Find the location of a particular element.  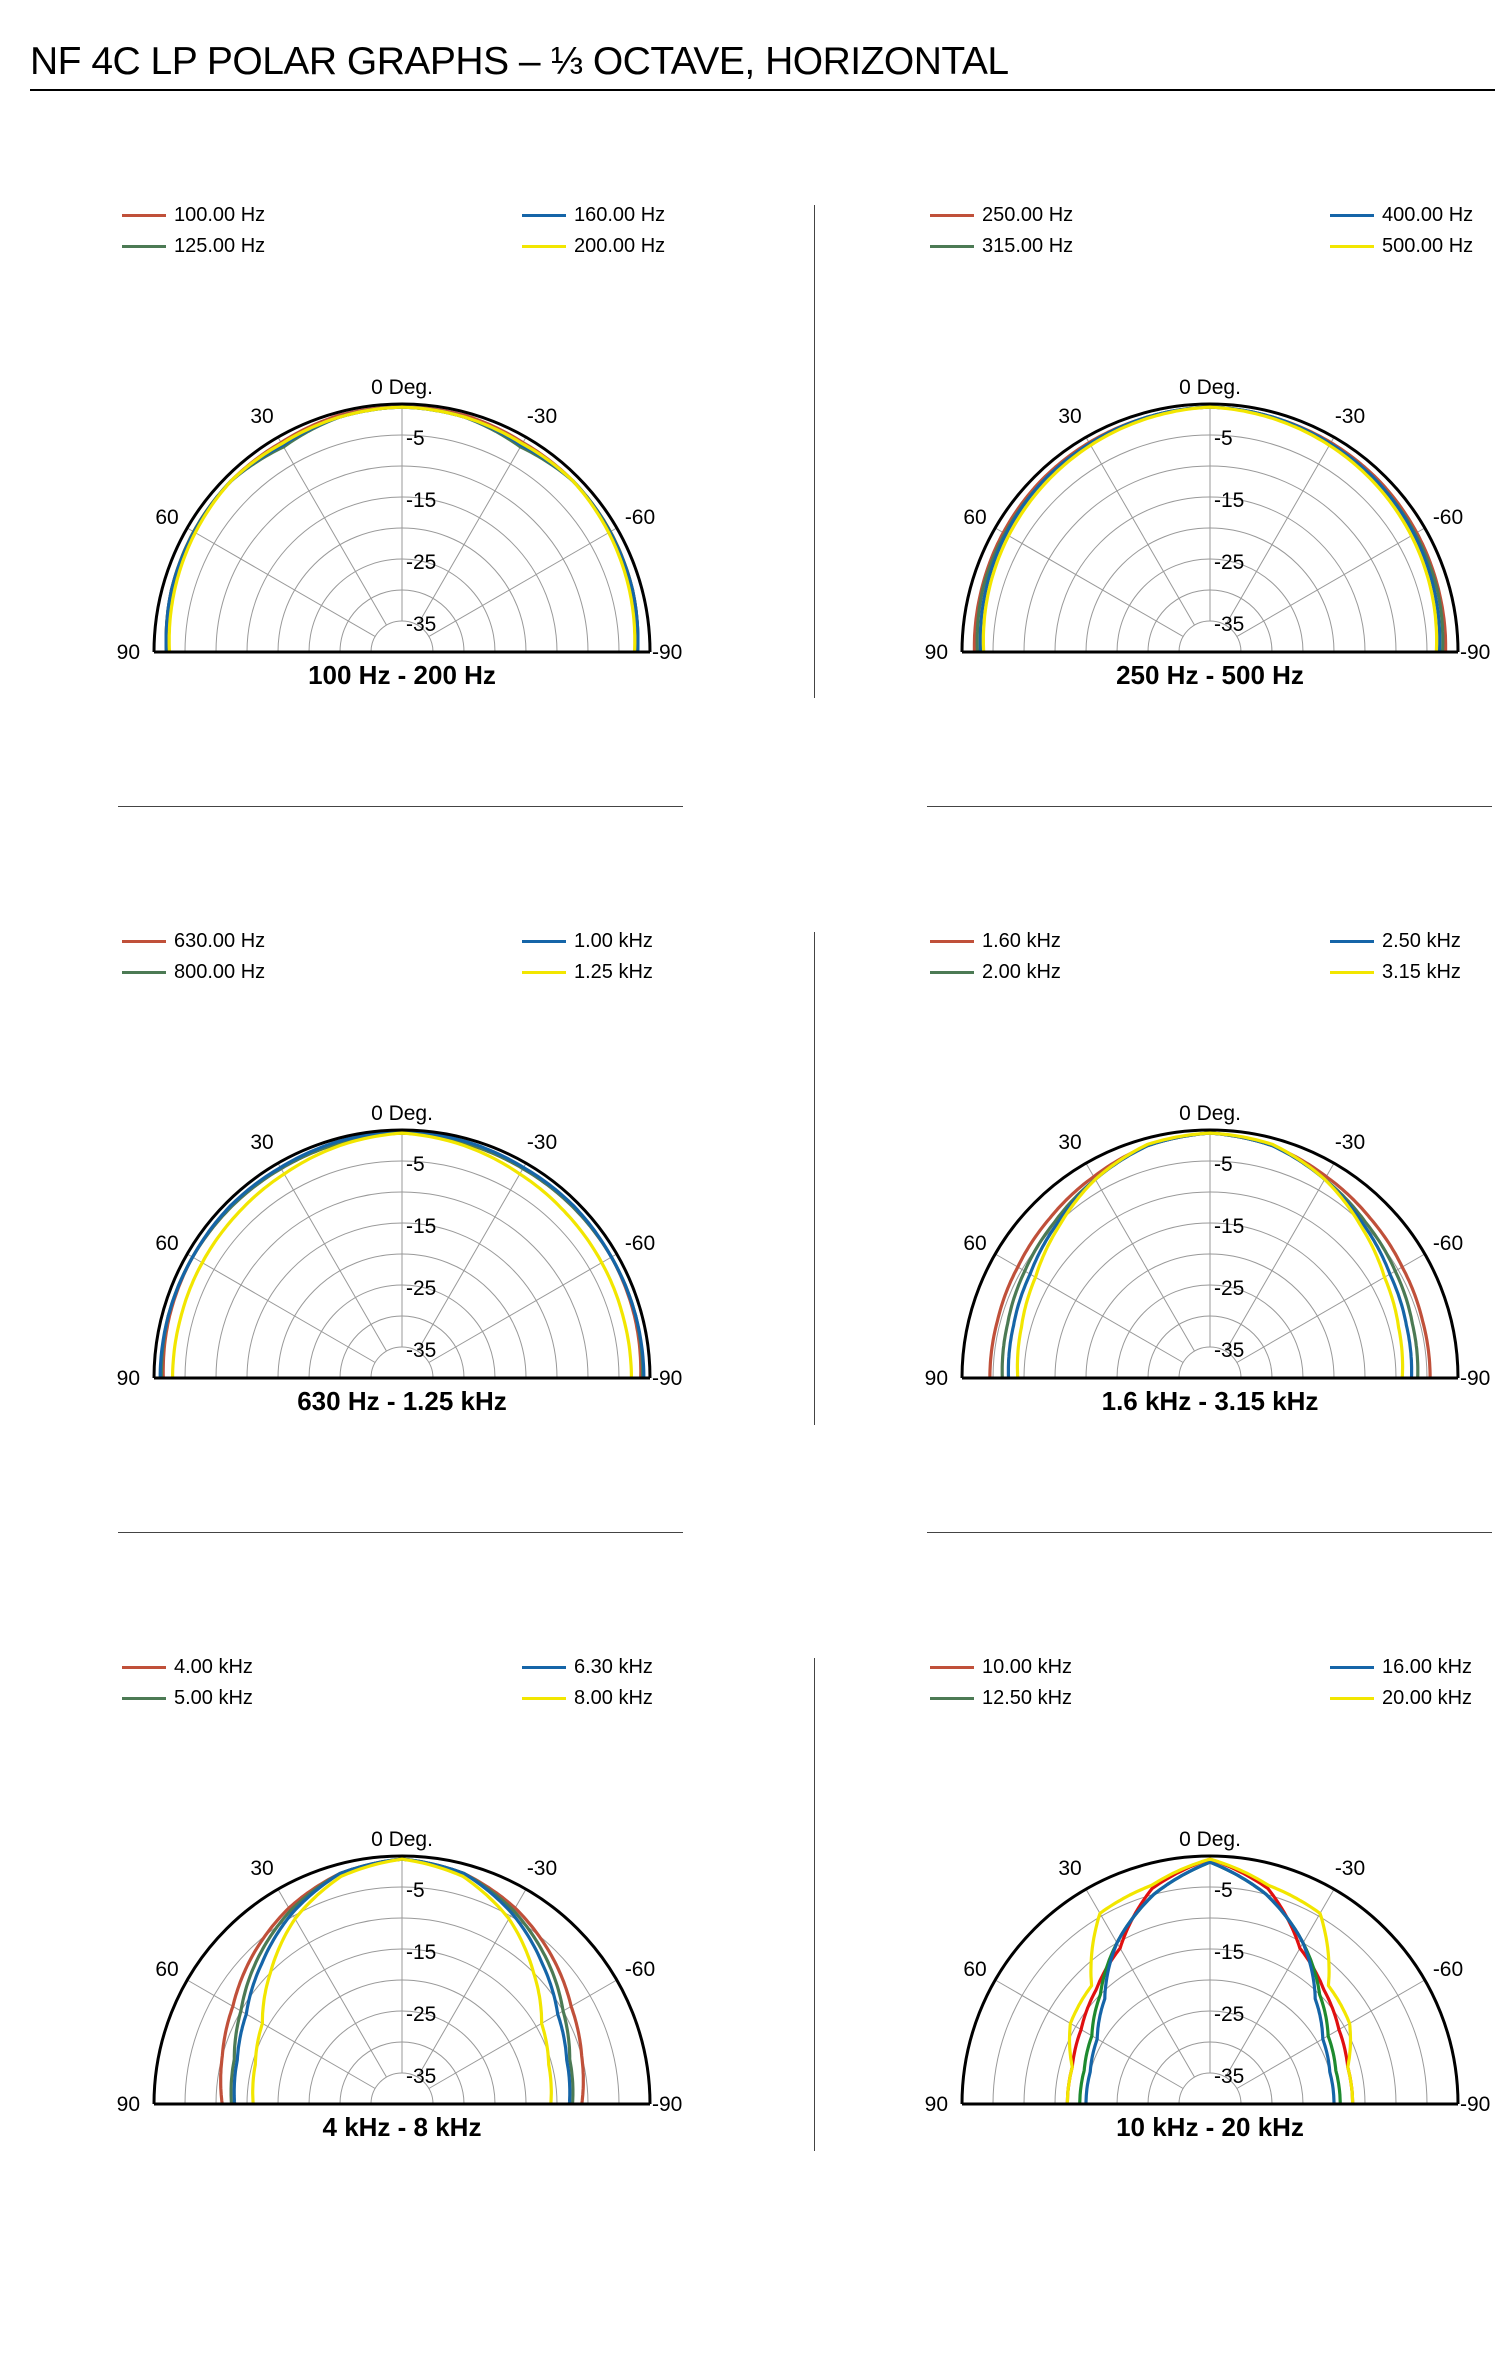

legend-item: 6.30 kHz is located at coordinates (587, 1667).